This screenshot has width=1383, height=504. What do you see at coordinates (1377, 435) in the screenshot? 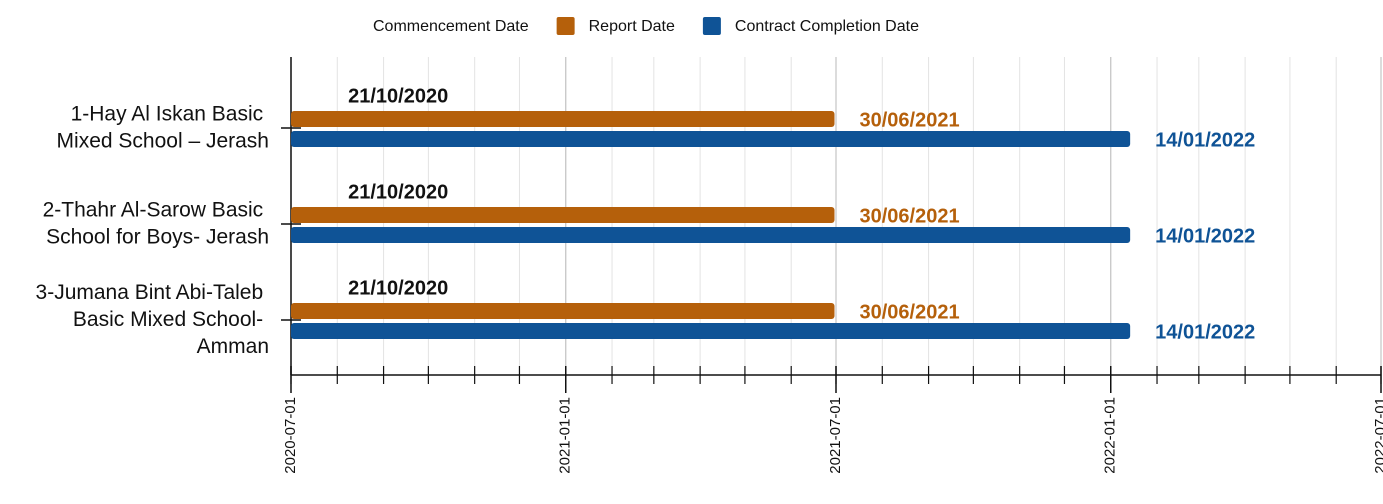
I see `x-tick-label: 2022-07-01` at bounding box center [1377, 435].